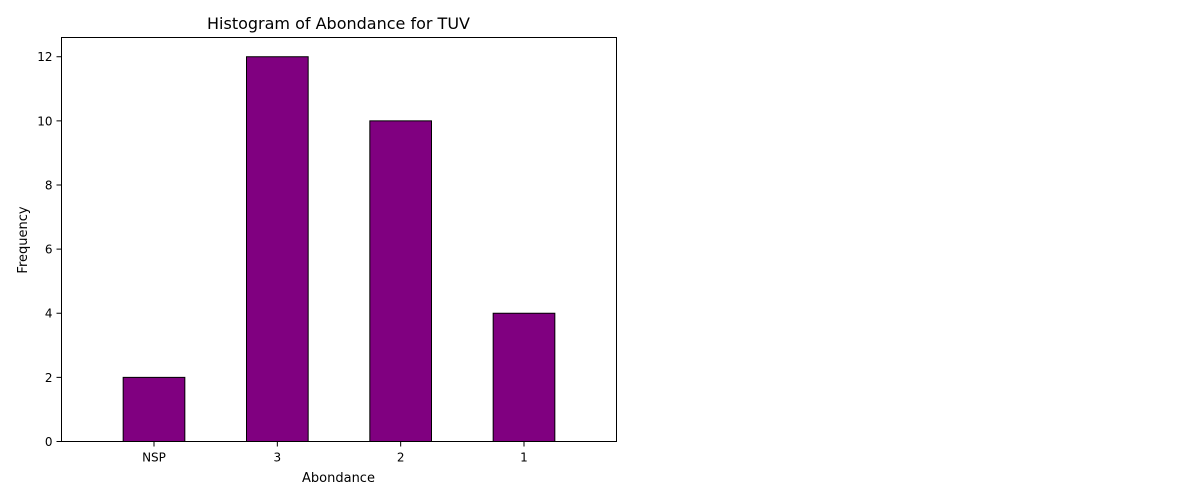 This screenshot has height=500, width=1200. What do you see at coordinates (335, 453) in the screenshot?
I see `x-tick-group: NSP 3 2 1` at bounding box center [335, 453].